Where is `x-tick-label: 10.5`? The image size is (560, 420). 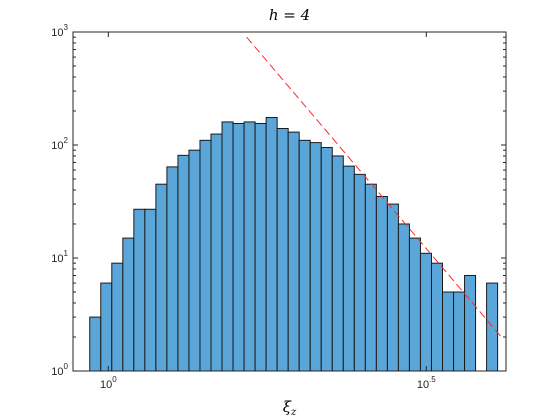
x-tick-label: 10.5 is located at coordinates (426, 383).